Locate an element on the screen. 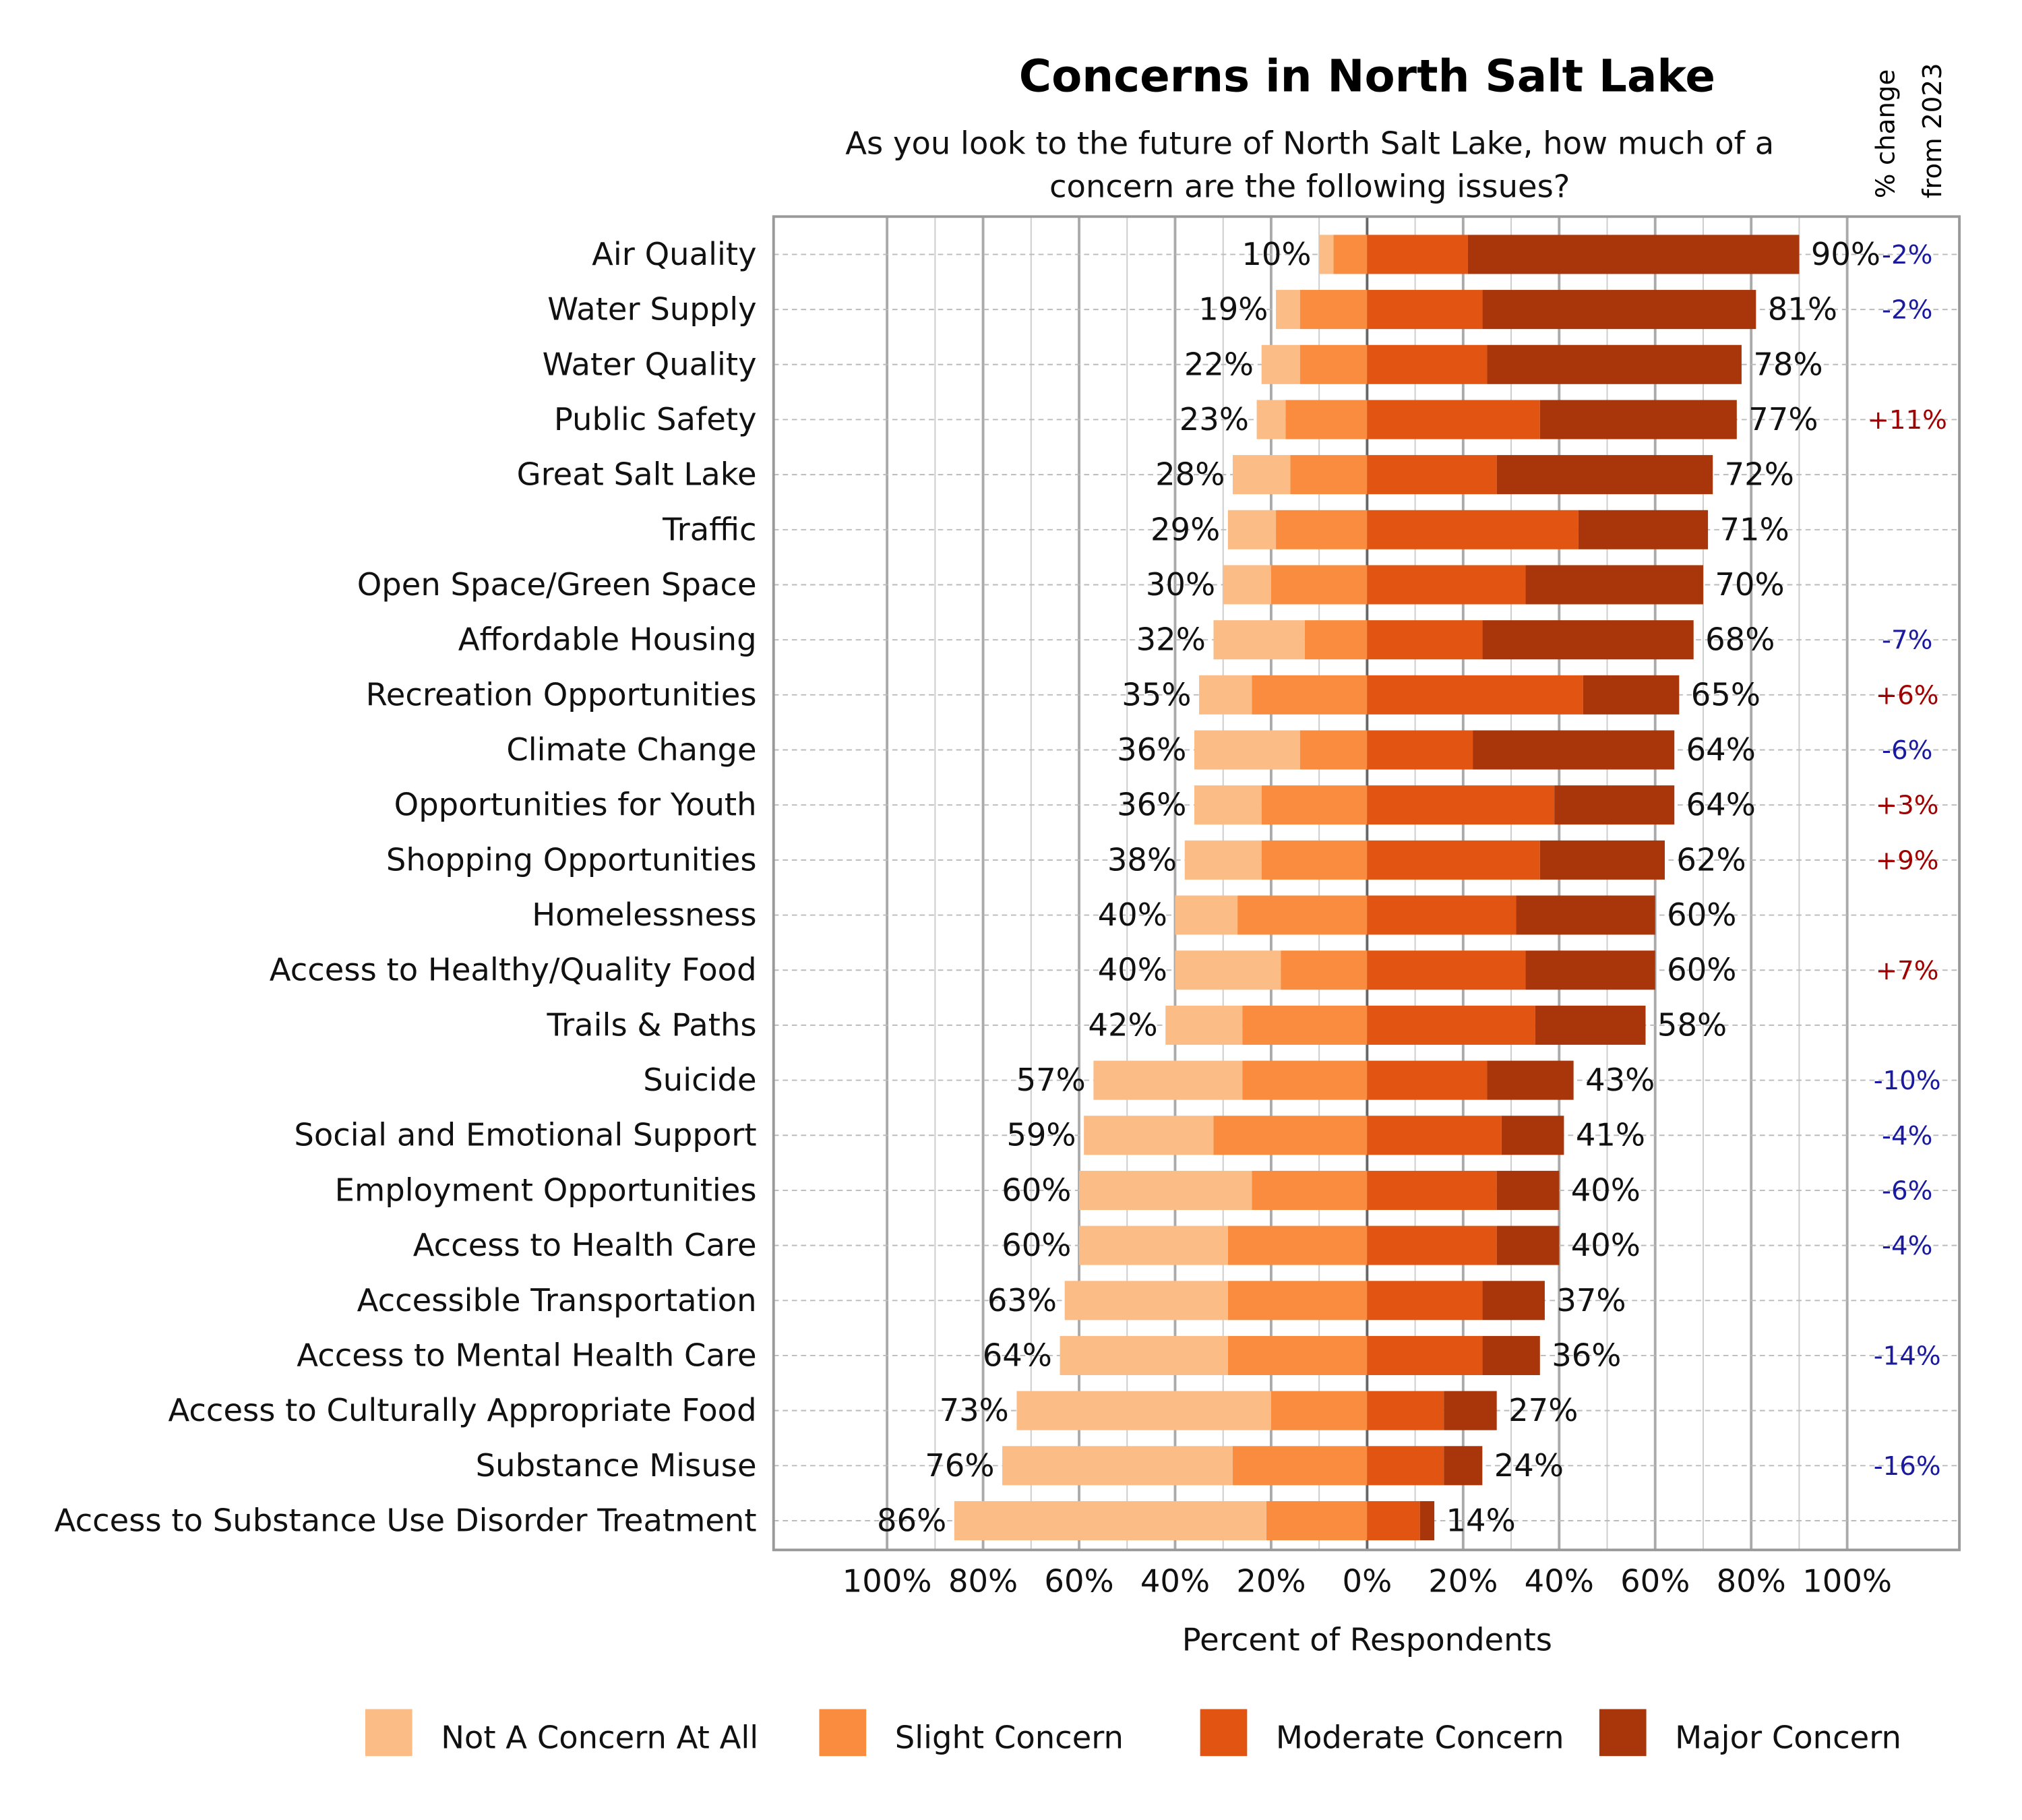 Image resolution: width=2022 pixels, height=1820 pixels. right-total-label: 81% is located at coordinates (1802, 309).